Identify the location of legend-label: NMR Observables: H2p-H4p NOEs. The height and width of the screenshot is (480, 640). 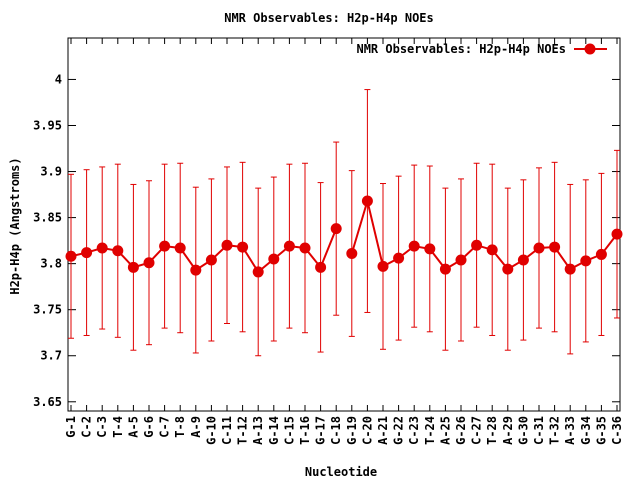
(461, 49).